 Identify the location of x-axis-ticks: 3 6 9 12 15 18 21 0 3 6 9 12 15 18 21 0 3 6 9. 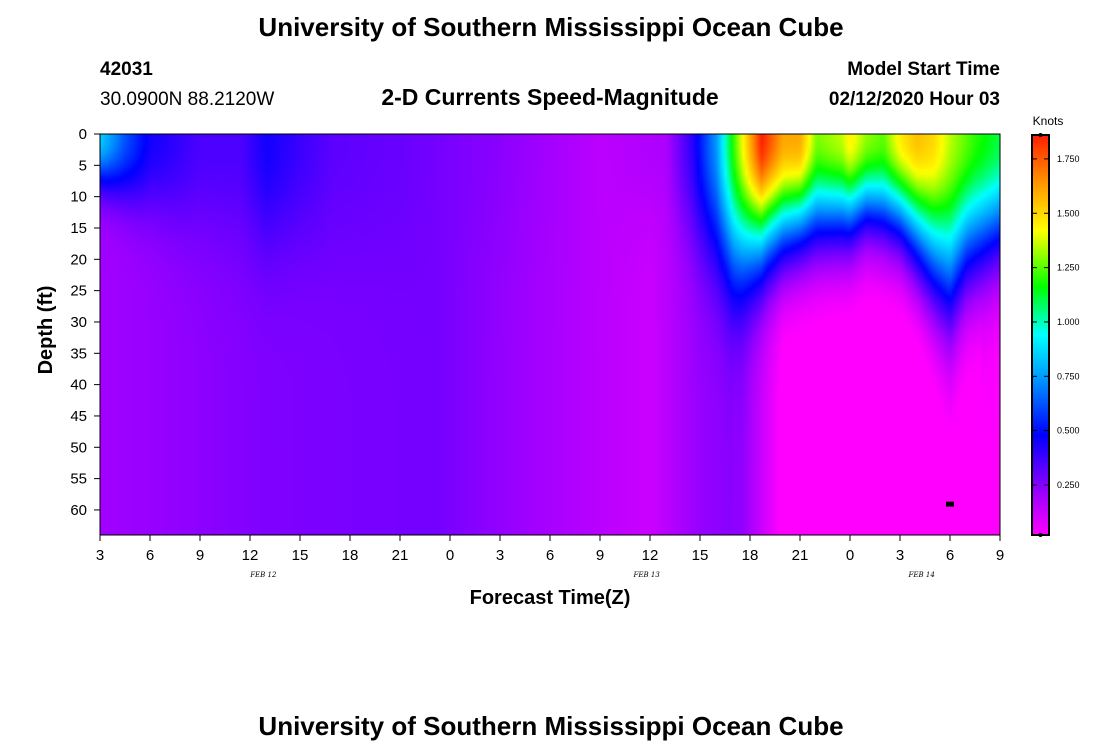
(550, 549).